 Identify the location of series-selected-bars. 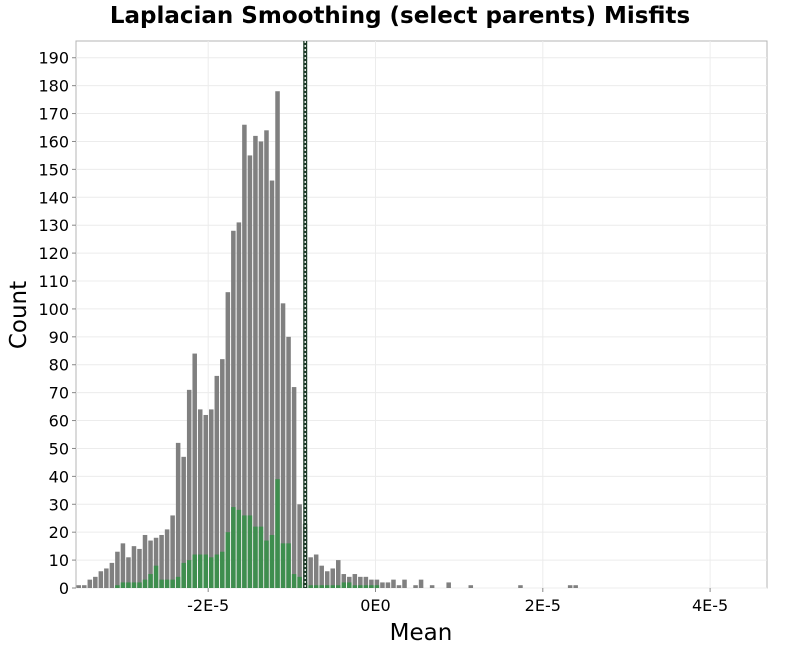
(247, 533).